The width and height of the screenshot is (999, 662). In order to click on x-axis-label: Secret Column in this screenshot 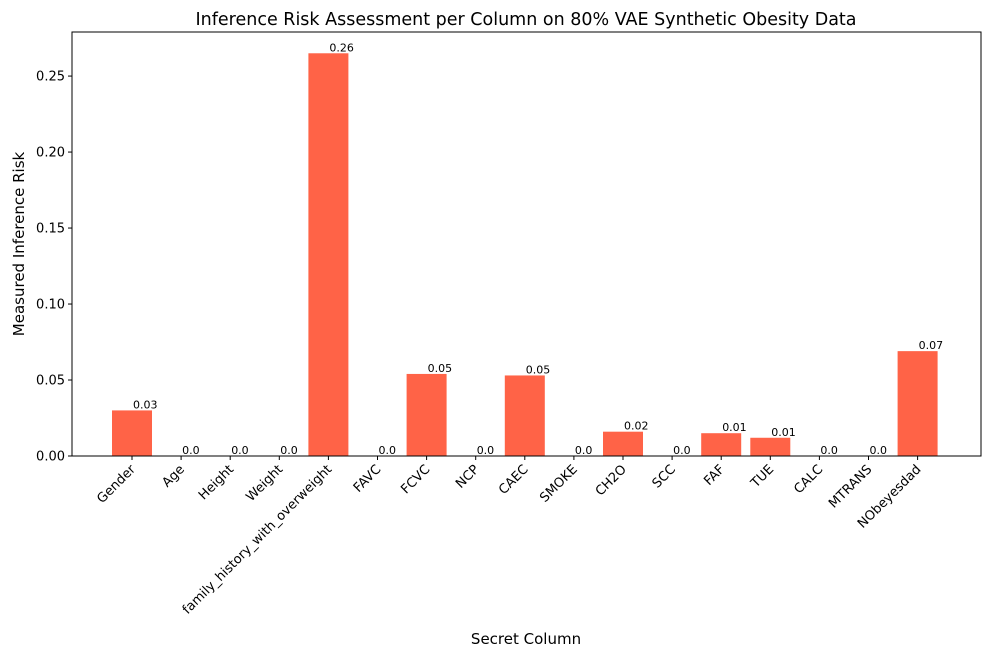, I will do `click(526, 639)`.